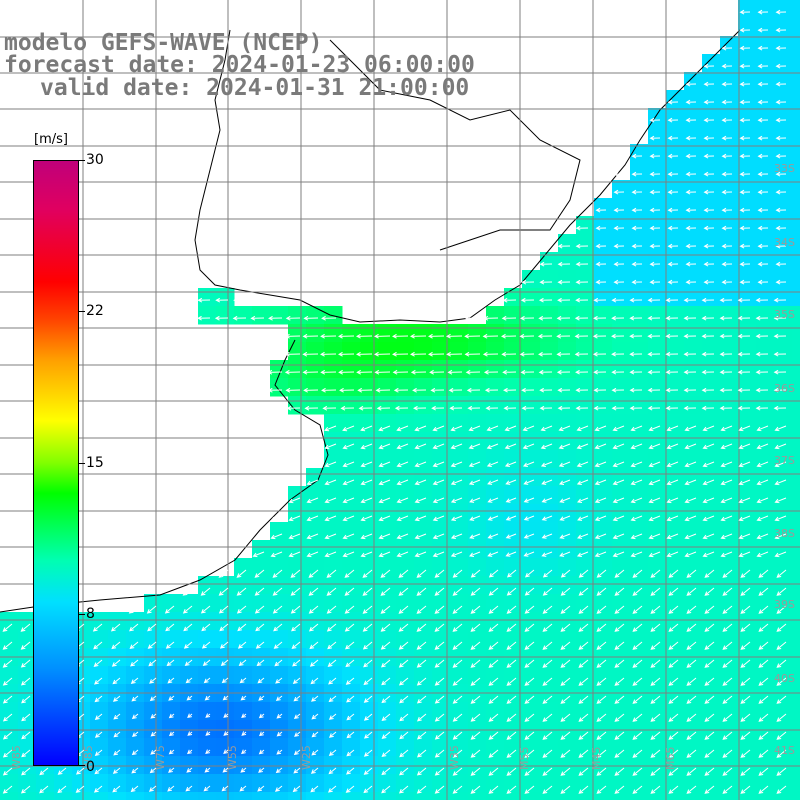 This screenshot has height=800, width=800. What do you see at coordinates (784, 750) in the screenshot?
I see `latitude-label: 41S` at bounding box center [784, 750].